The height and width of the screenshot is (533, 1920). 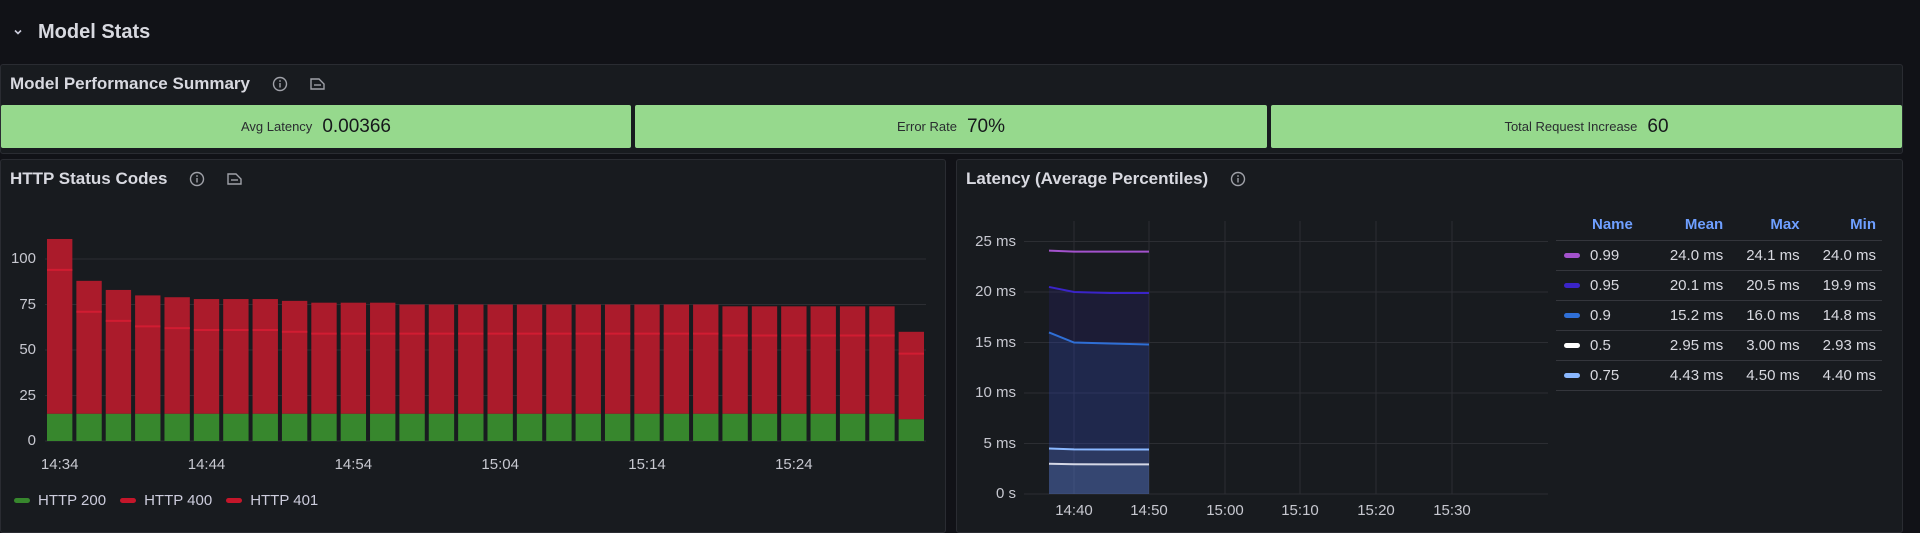 What do you see at coordinates (1612, 225) in the screenshot?
I see `column-header-name: Name` at bounding box center [1612, 225].